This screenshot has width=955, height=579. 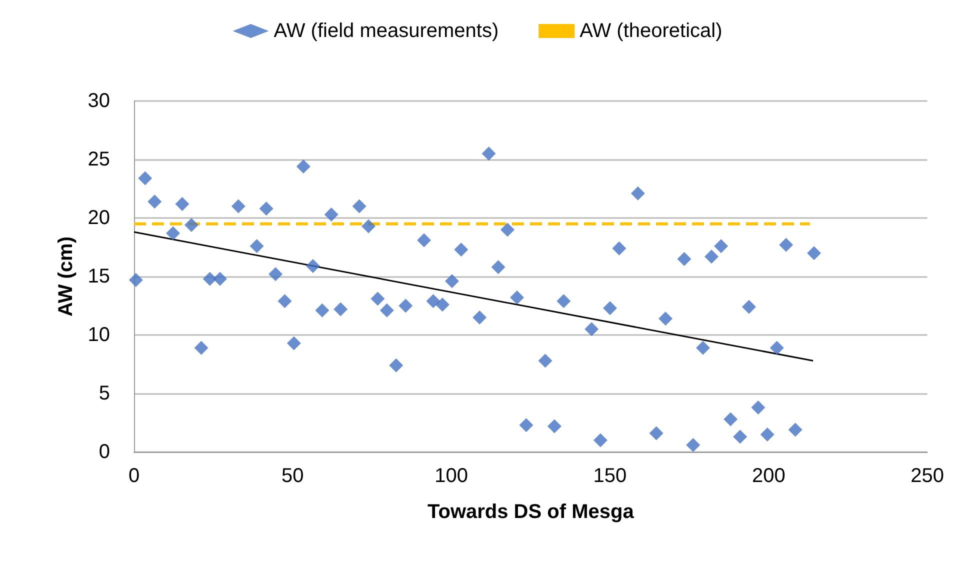 What do you see at coordinates (99, 218) in the screenshot?
I see `y-tick-label: 20` at bounding box center [99, 218].